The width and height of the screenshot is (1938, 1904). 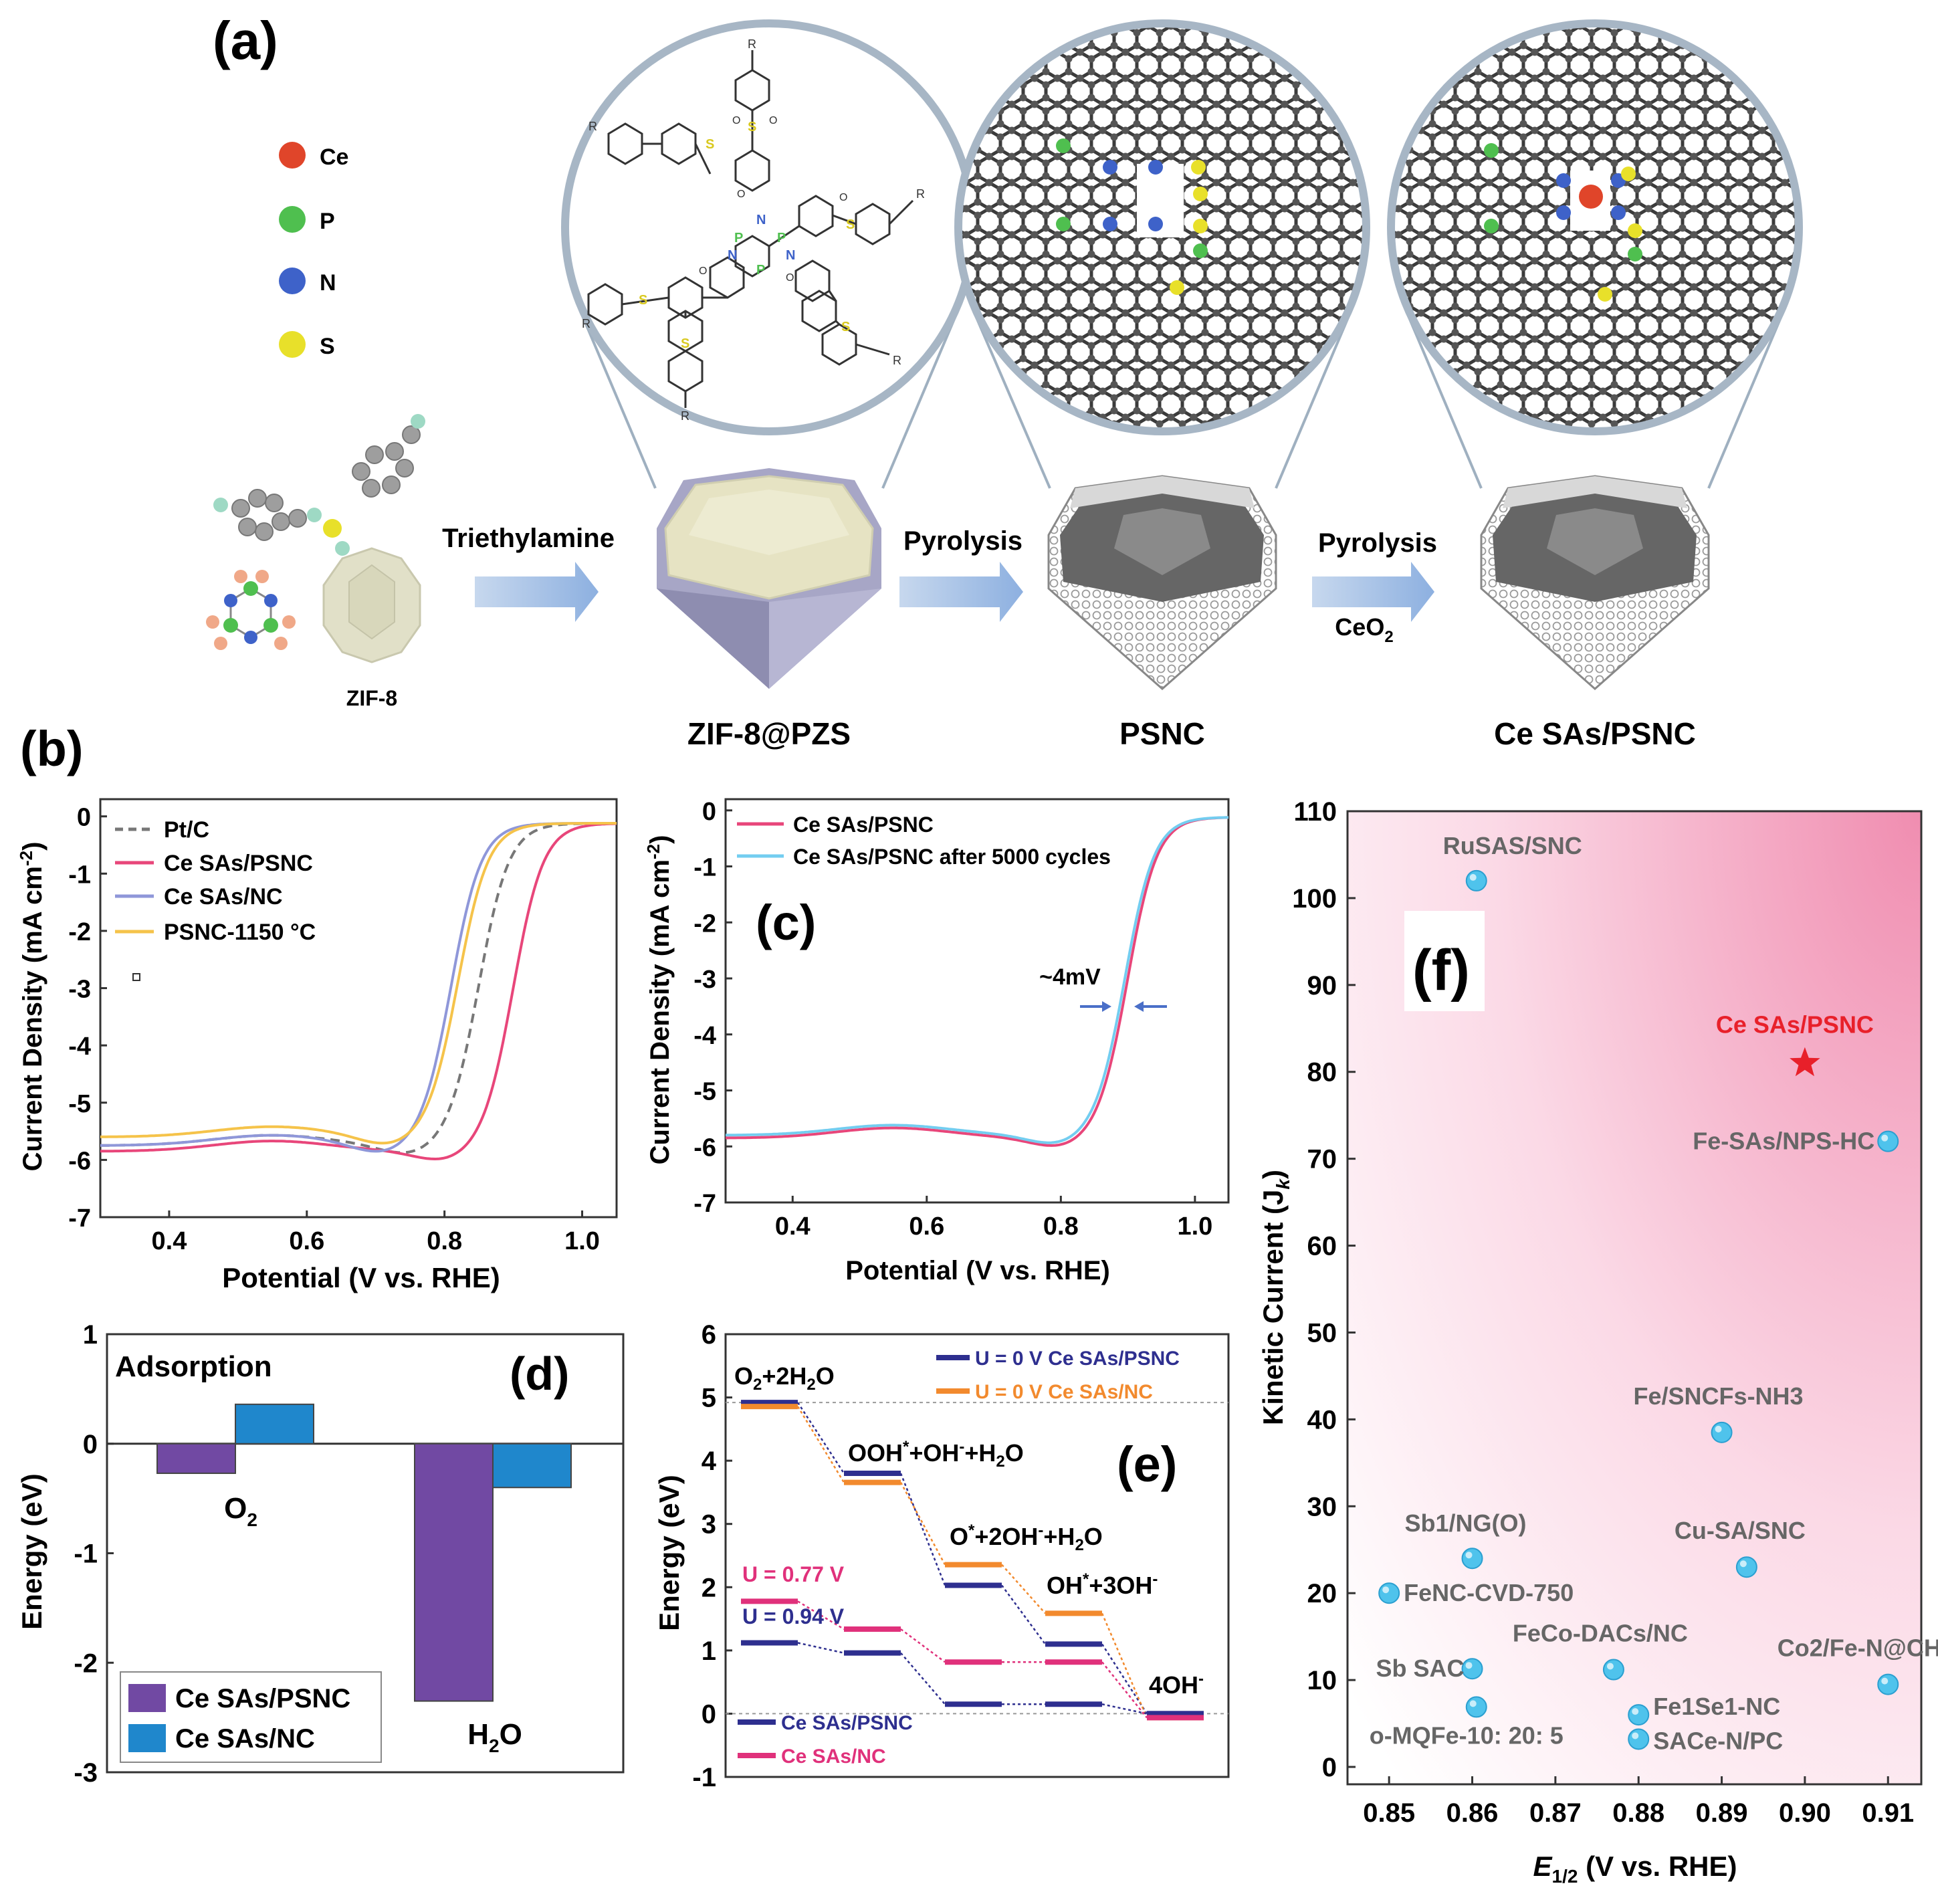 What do you see at coordinates (1600, 1634) in the screenshot?
I see `point-label-8: FeCo-DACs/NC` at bounding box center [1600, 1634].